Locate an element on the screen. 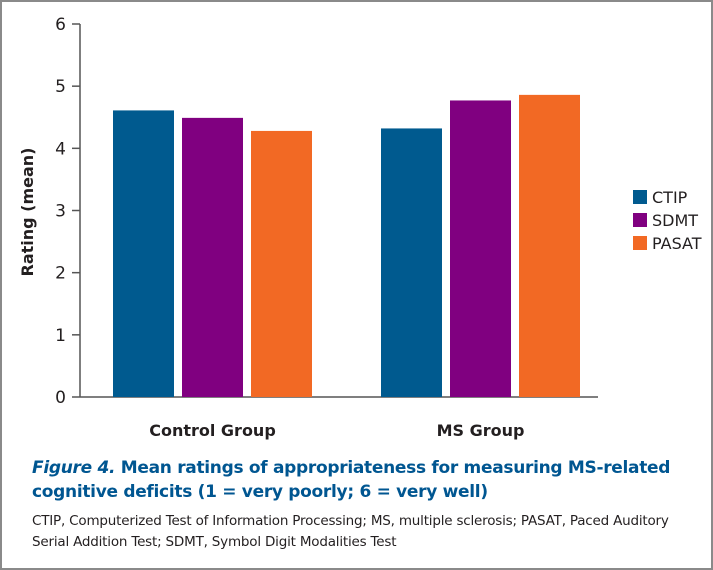 This screenshot has width=713, height=570. x-category-label: Control Group is located at coordinates (212, 430).